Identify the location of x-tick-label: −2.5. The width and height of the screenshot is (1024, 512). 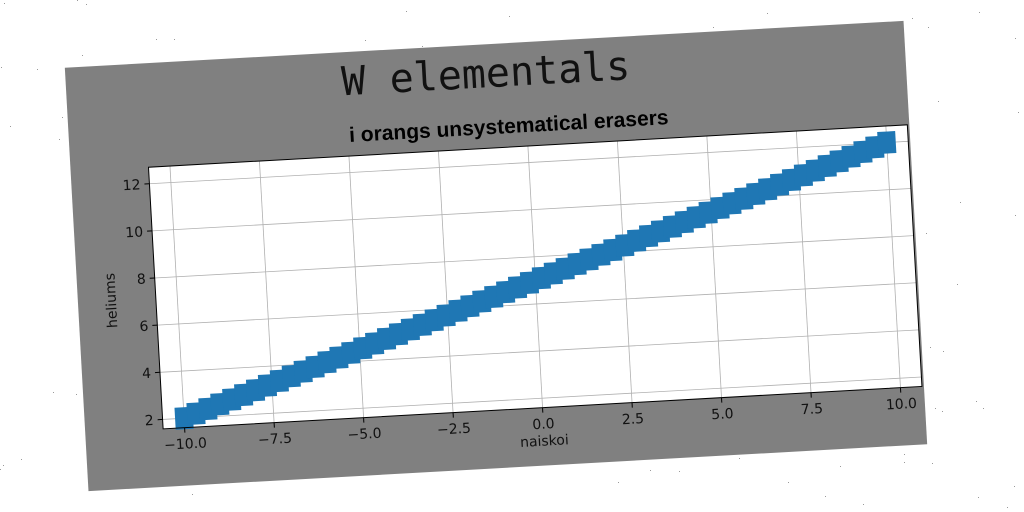
(454, 430).